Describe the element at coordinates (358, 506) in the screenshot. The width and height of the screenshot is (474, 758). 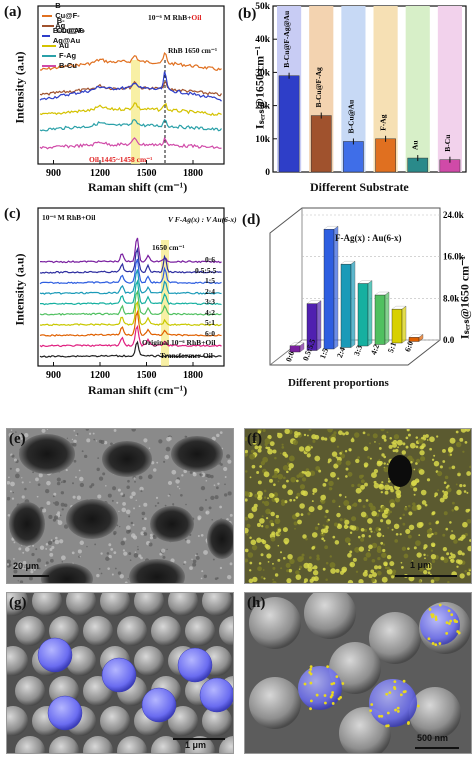
I see `sem-silver-image` at that location.